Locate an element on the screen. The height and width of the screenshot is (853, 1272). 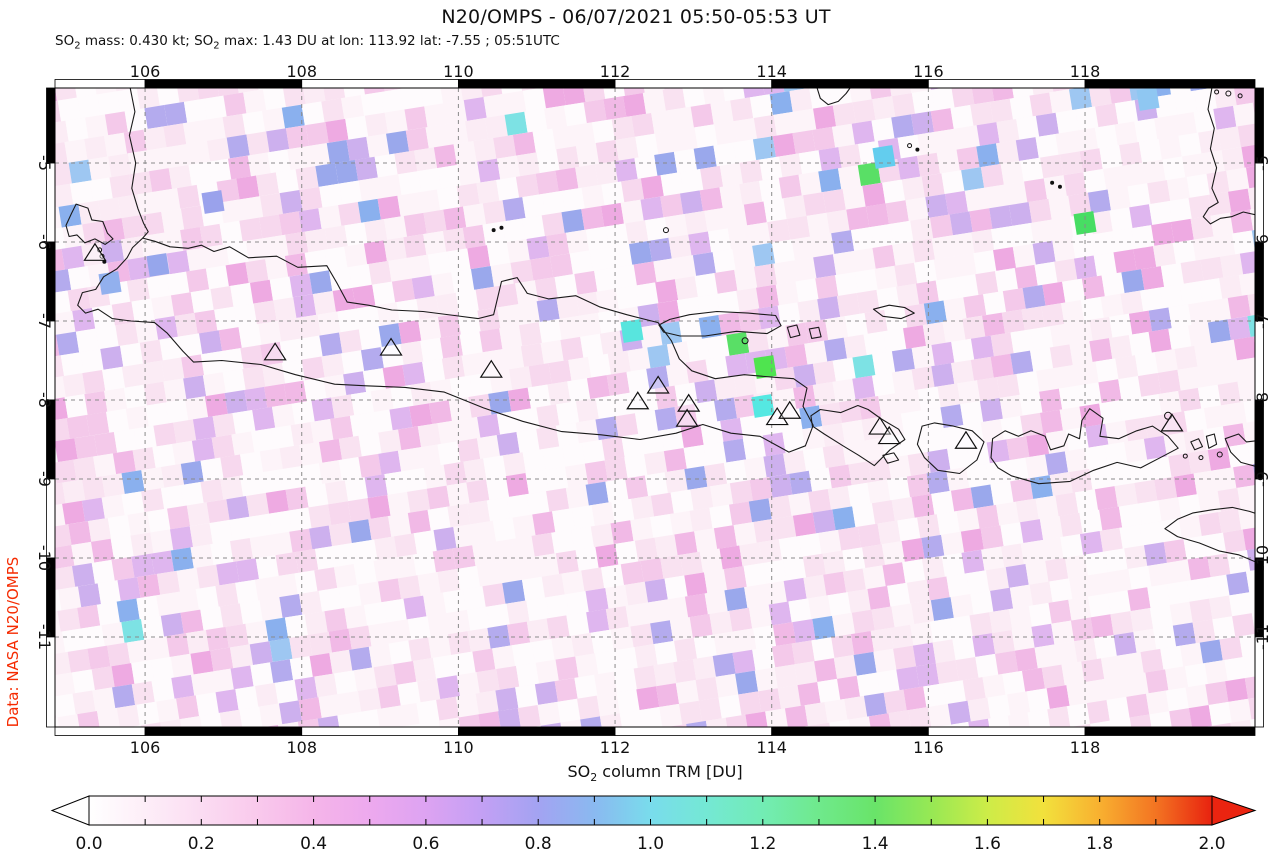
coastline-raas is located at coordinates (815, 332).